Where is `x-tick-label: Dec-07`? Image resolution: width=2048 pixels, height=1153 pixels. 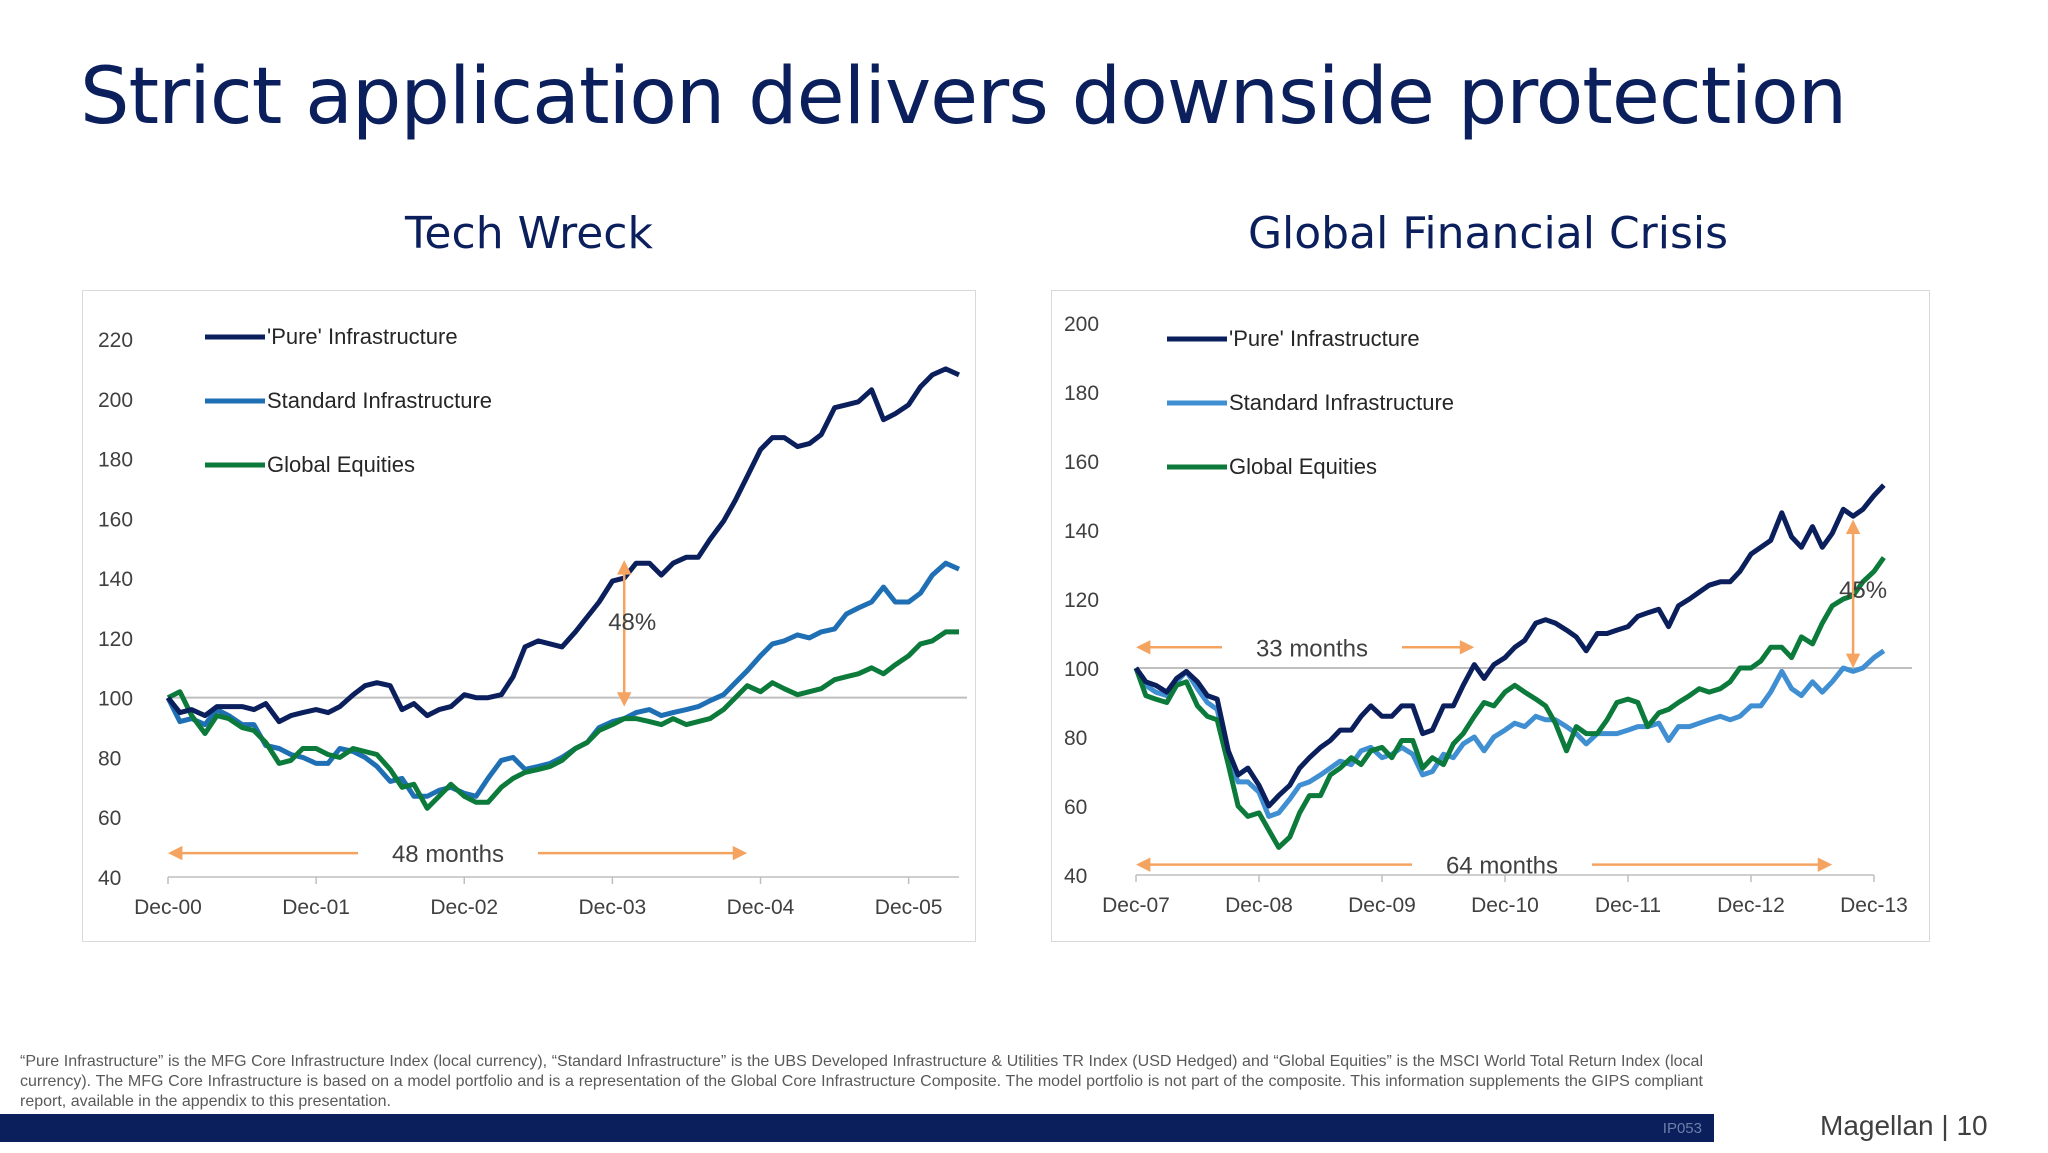
x-tick-label: Dec-07 is located at coordinates (1136, 905).